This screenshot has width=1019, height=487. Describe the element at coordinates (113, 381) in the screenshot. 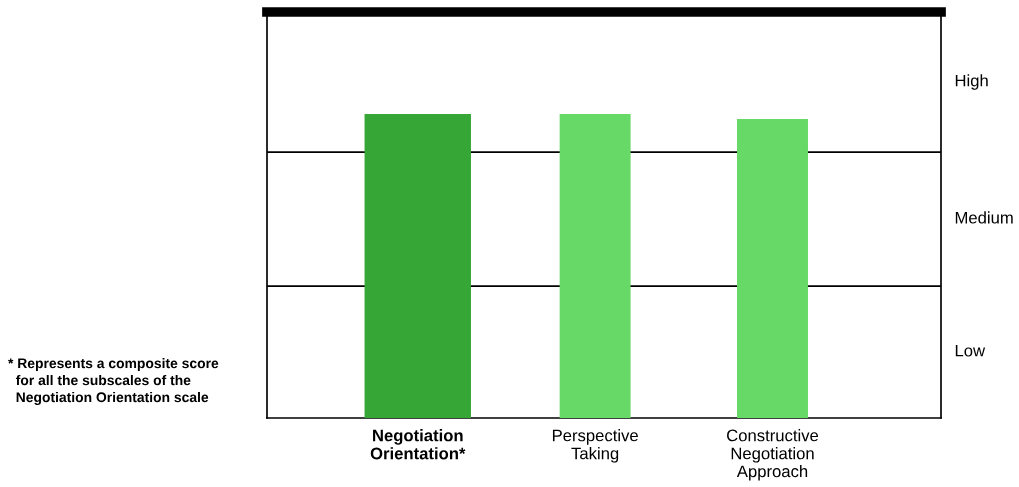

I see `text: * Represents a composite score for all the subscales of the Negotiation Orientation scale` at that location.